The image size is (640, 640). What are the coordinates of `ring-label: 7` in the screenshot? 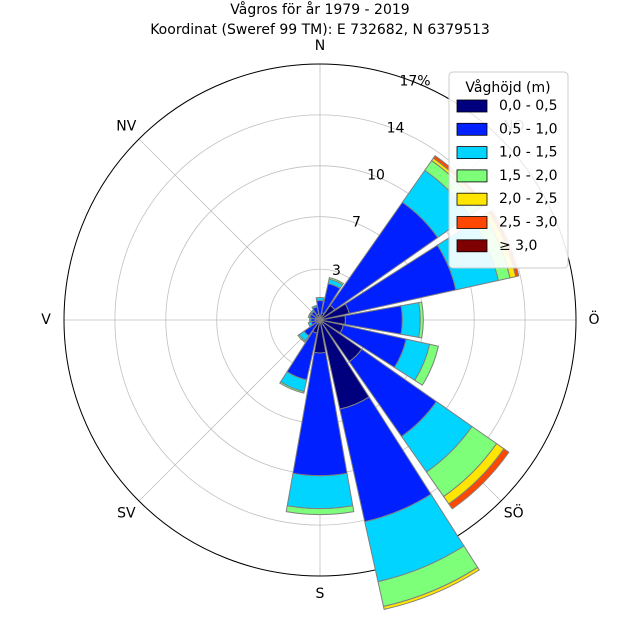 It's located at (356, 223).